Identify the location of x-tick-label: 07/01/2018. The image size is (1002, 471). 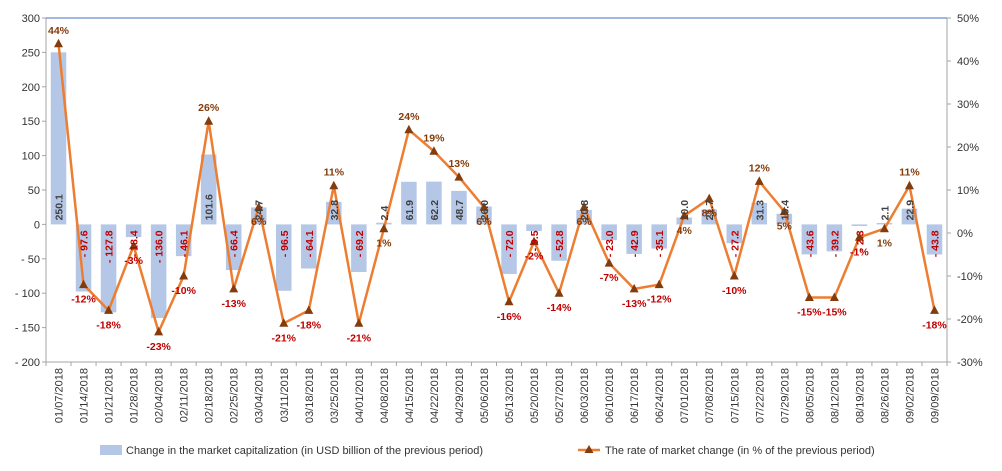
(685, 395).